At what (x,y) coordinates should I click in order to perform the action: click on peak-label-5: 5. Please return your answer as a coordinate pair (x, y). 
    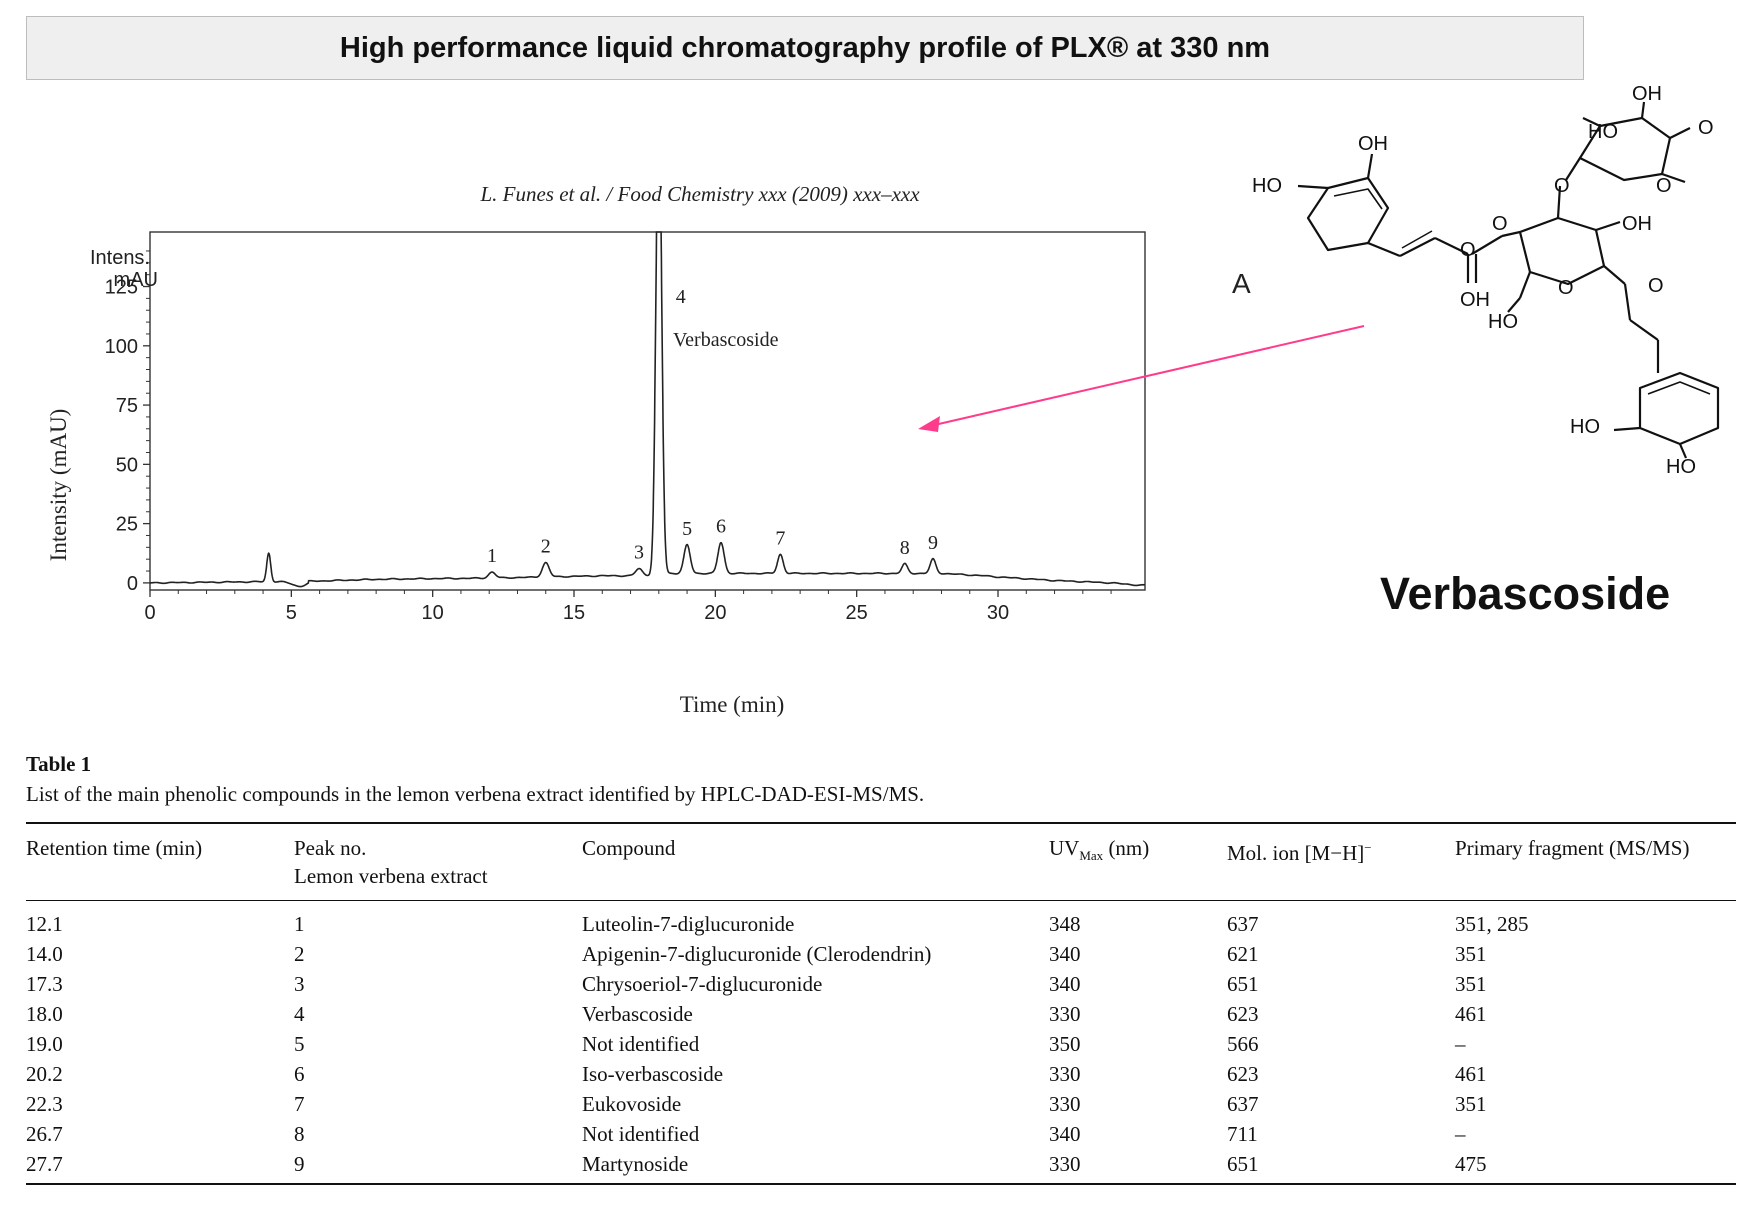
    Looking at the image, I should click on (687, 529).